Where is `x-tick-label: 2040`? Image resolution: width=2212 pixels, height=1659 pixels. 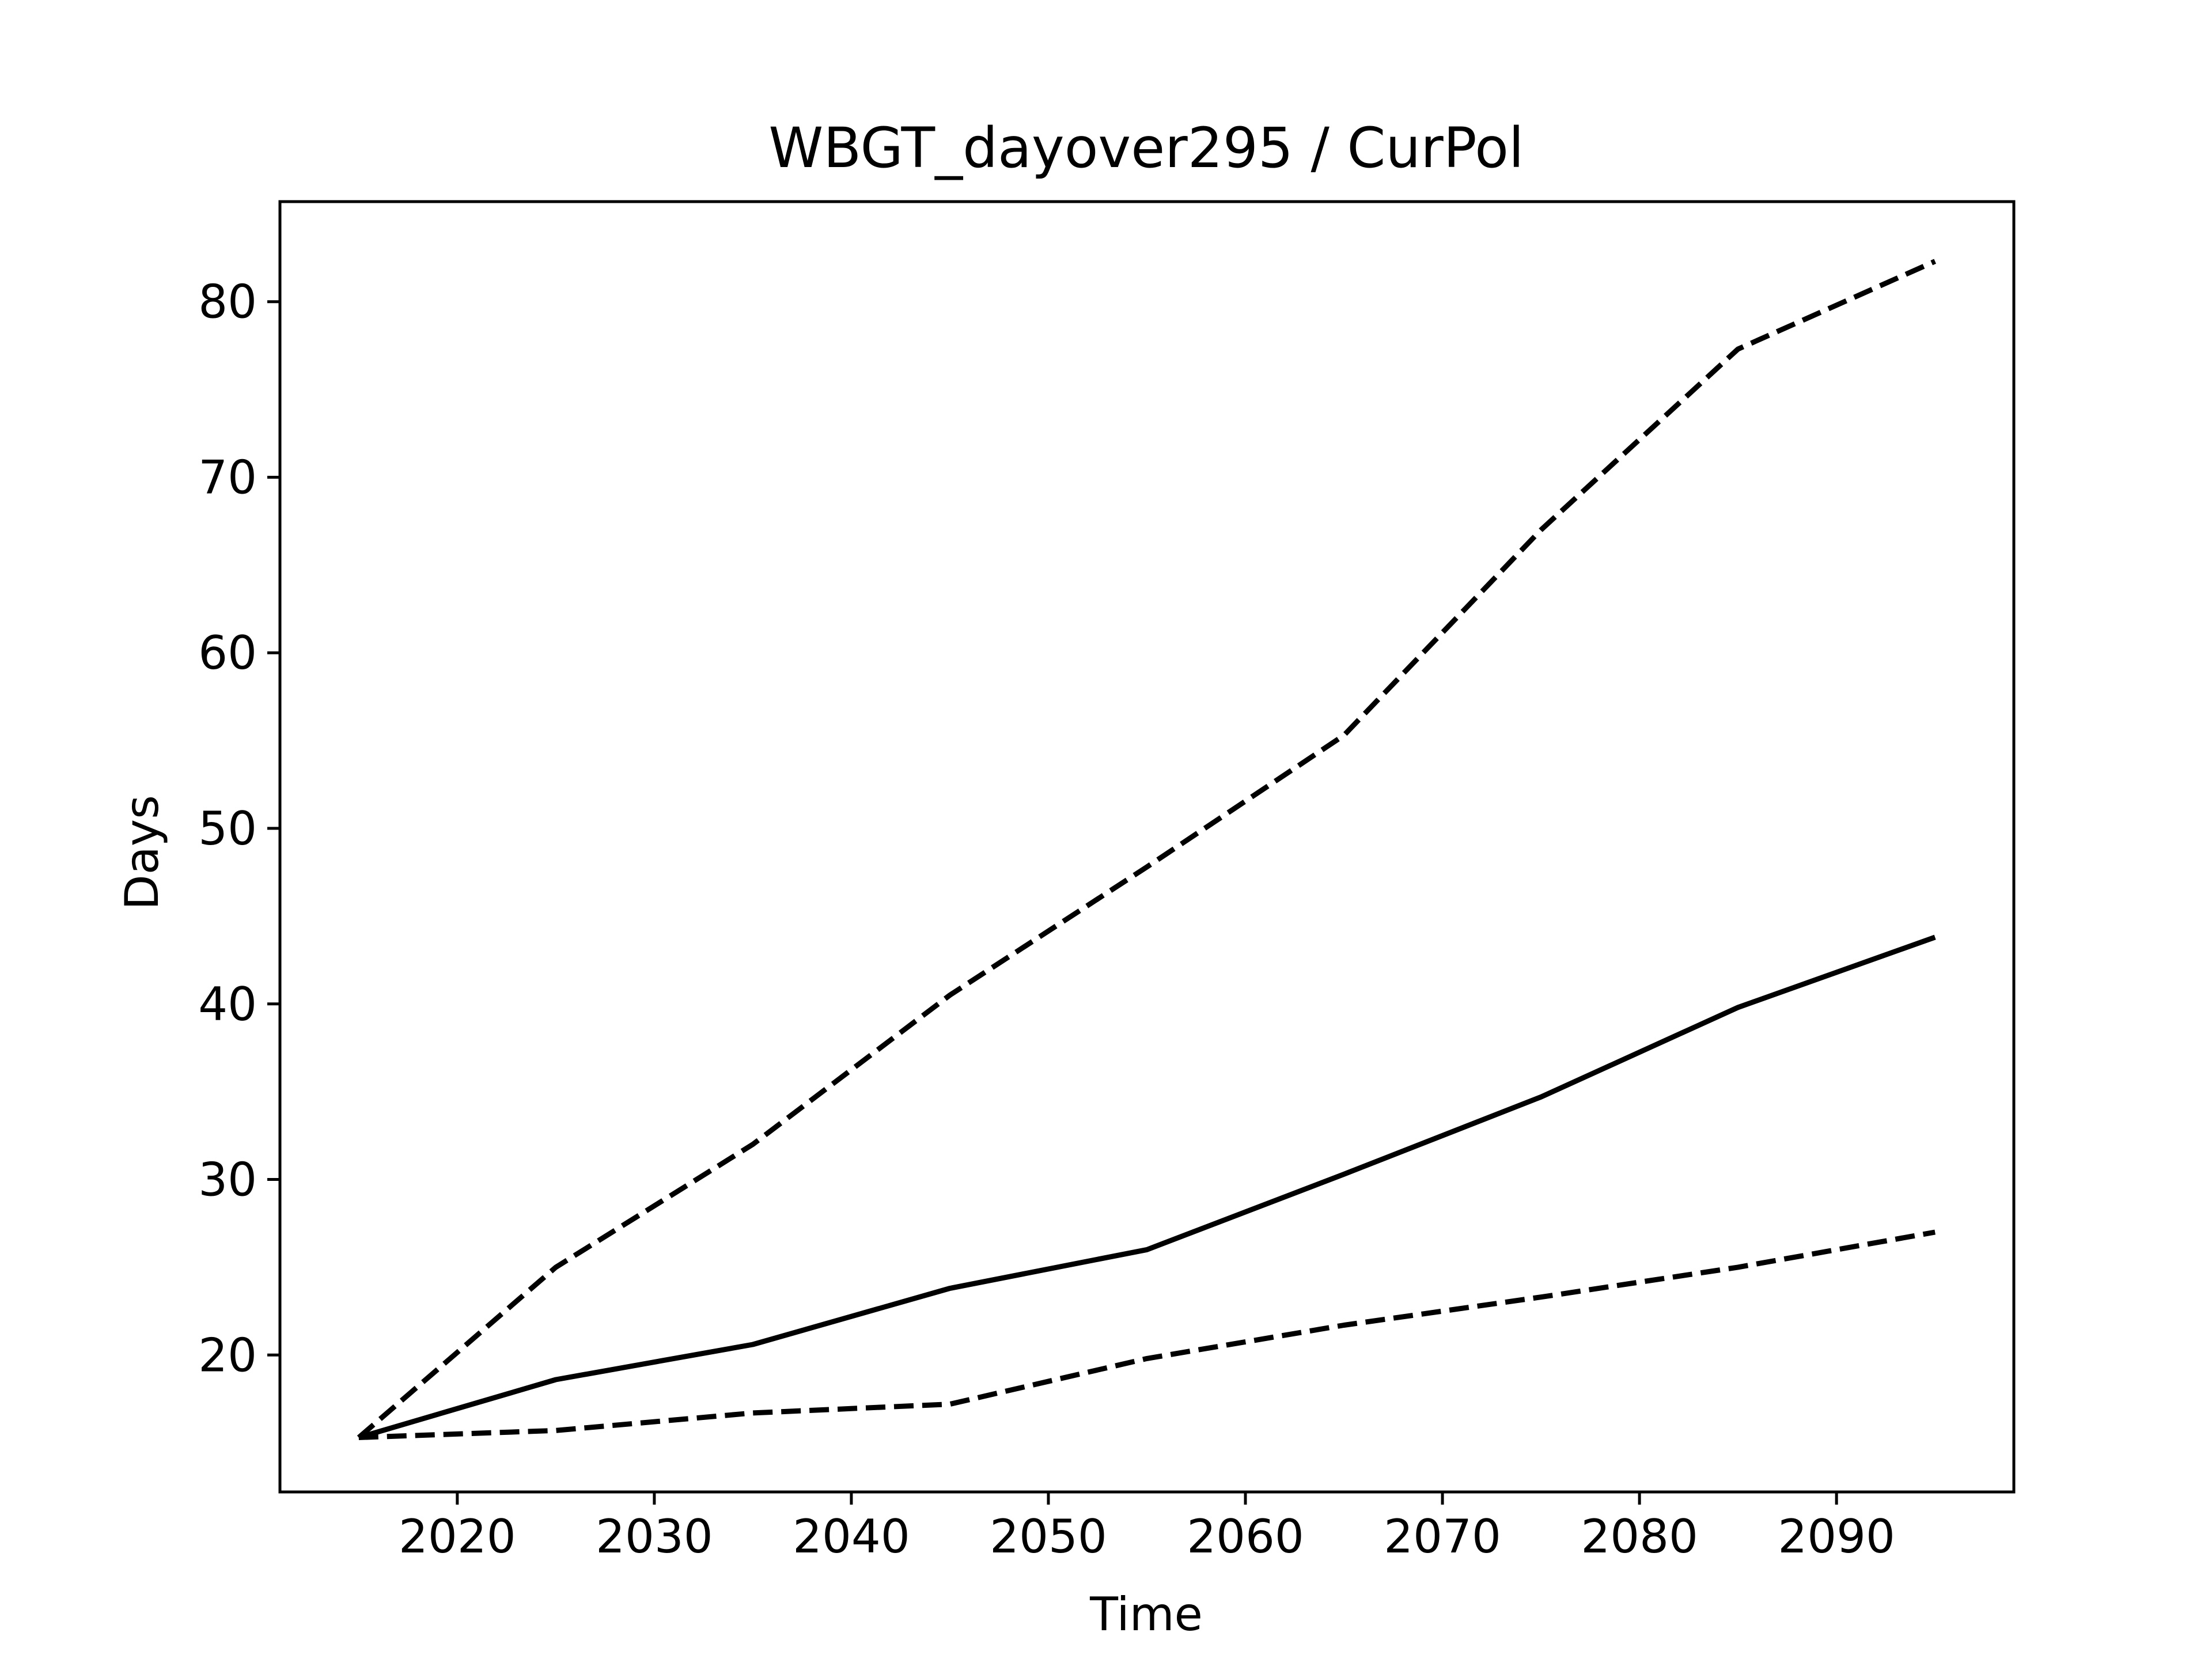
x-tick-label: 2040 is located at coordinates (851, 1536).